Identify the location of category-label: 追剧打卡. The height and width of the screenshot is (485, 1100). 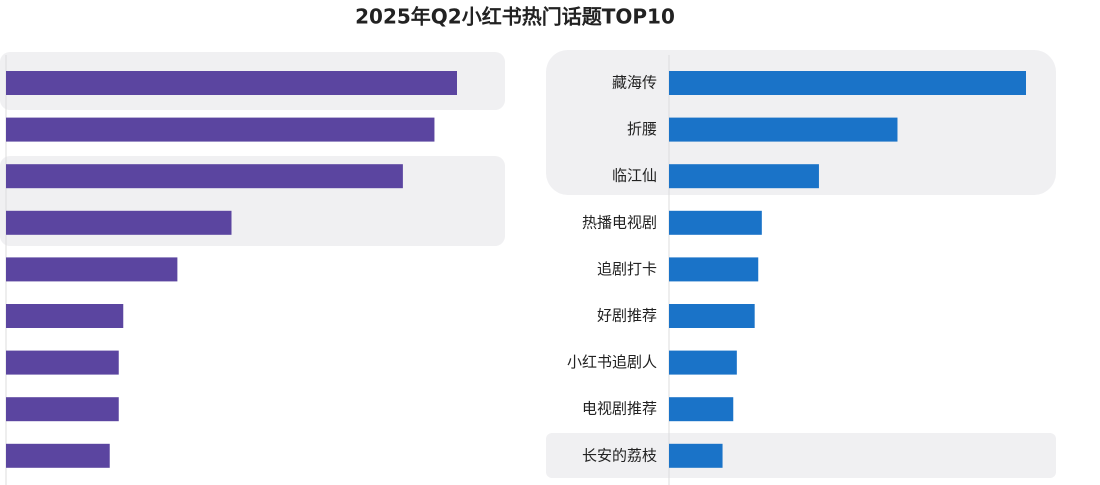
(627, 269).